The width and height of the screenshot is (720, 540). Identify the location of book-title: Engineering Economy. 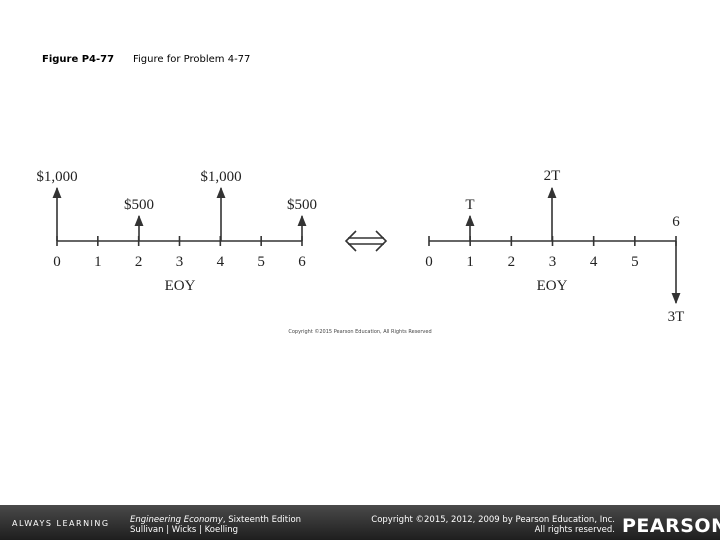
(177, 520).